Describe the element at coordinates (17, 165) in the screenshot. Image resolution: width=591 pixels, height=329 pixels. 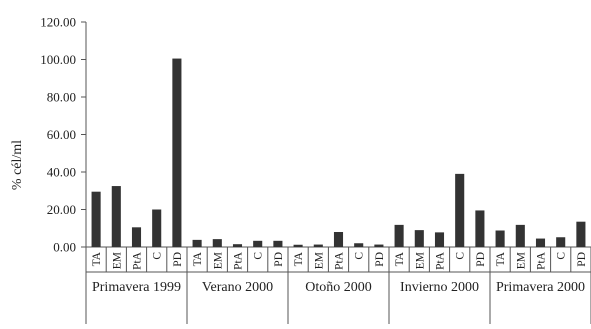
I see `y-axis-label: % cél/ml` at that location.